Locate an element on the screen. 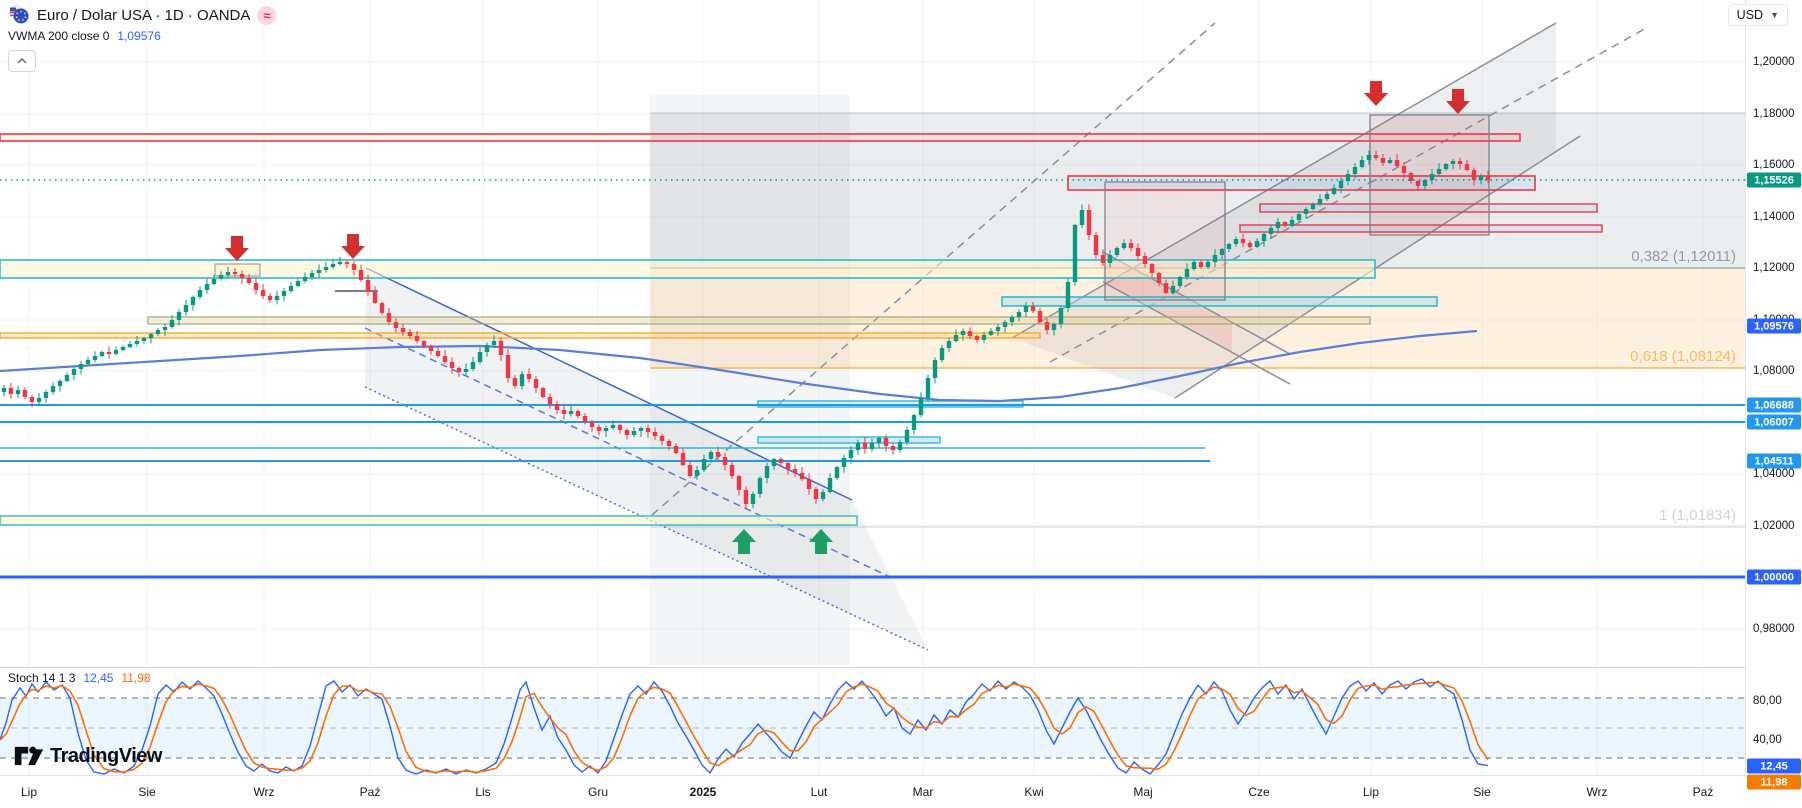 The height and width of the screenshot is (808, 1802). teal-strip-feb is located at coordinates (849, 440).